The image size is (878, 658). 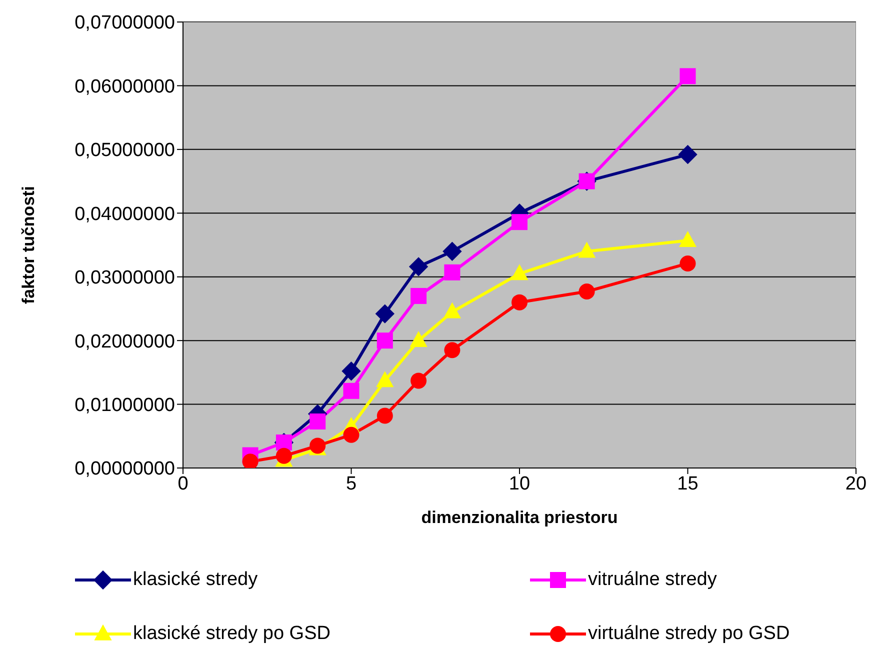 I want to click on y-tick-label: 0,04000000, so click(x=124, y=214).